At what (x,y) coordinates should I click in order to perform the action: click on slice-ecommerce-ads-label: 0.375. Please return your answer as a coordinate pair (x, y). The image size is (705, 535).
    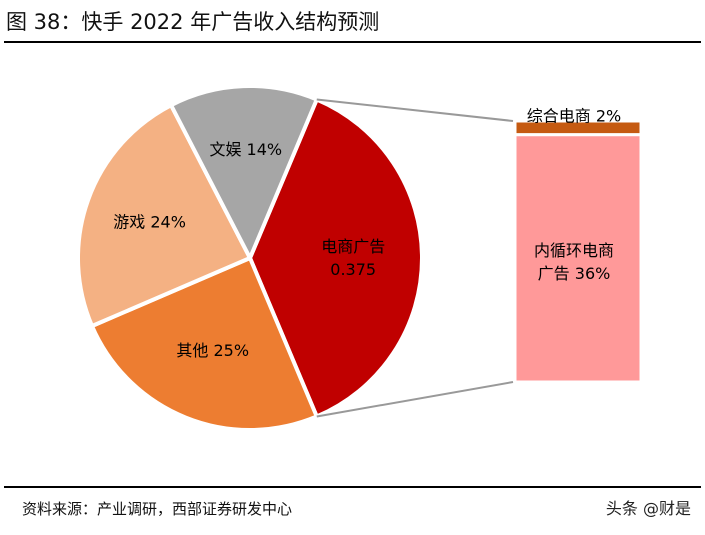
    Looking at the image, I should click on (353, 269).